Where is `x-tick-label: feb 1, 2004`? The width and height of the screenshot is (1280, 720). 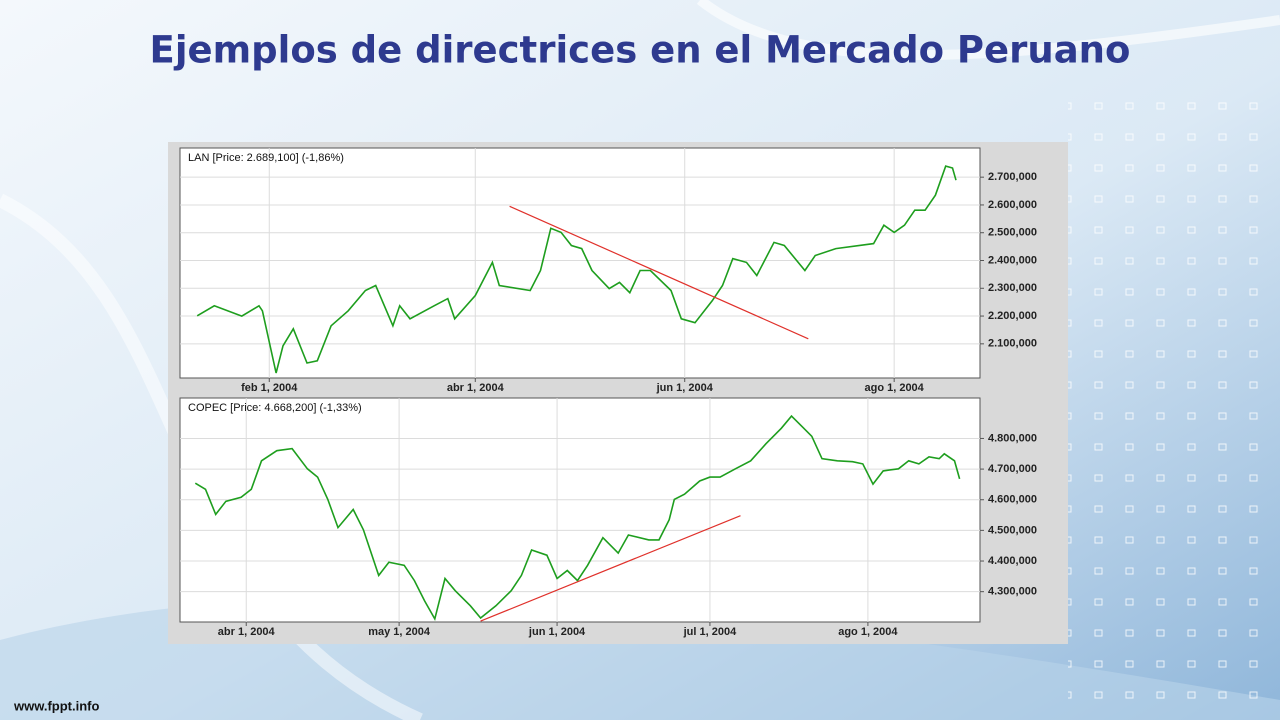
x-tick-label: feb 1, 2004 is located at coordinates (269, 388).